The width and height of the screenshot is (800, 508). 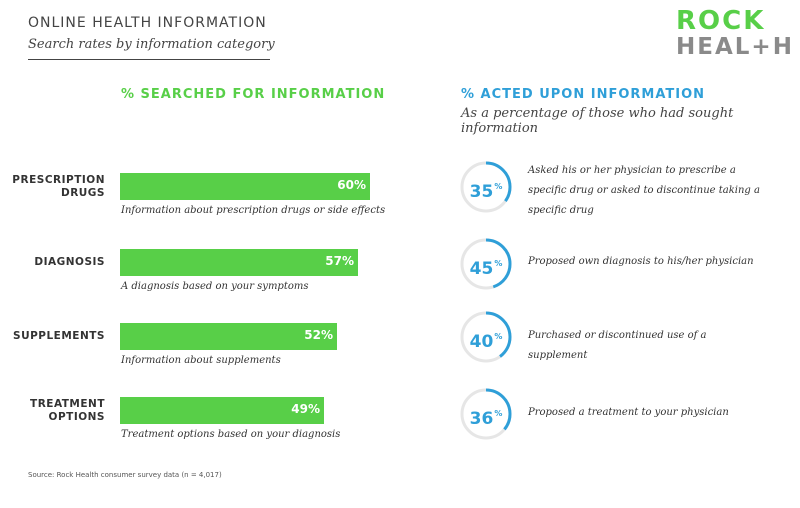 What do you see at coordinates (67, 404) in the screenshot?
I see `category-label-line: TREATMENT` at bounding box center [67, 404].